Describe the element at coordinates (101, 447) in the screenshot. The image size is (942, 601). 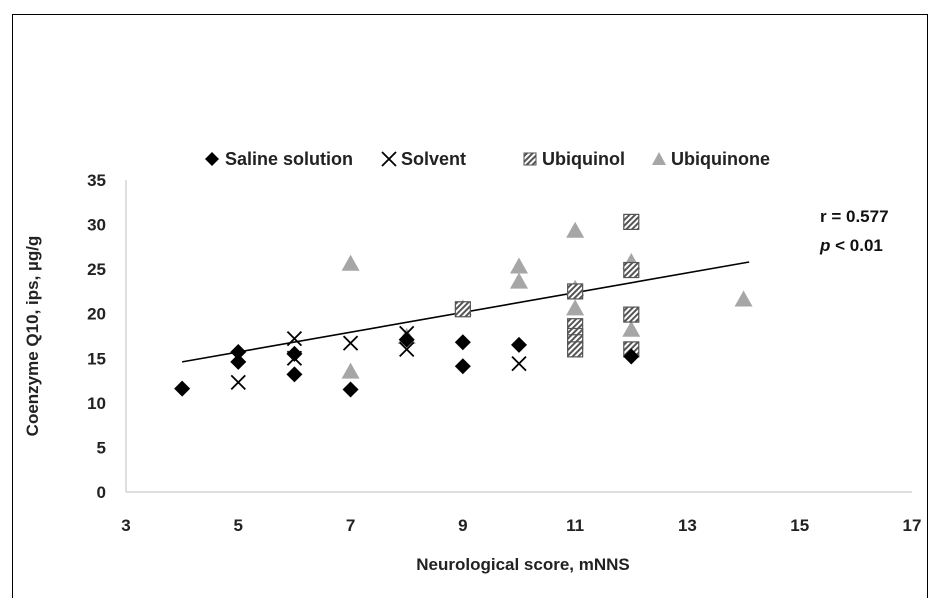
I see `y-tick-label: 5` at that location.